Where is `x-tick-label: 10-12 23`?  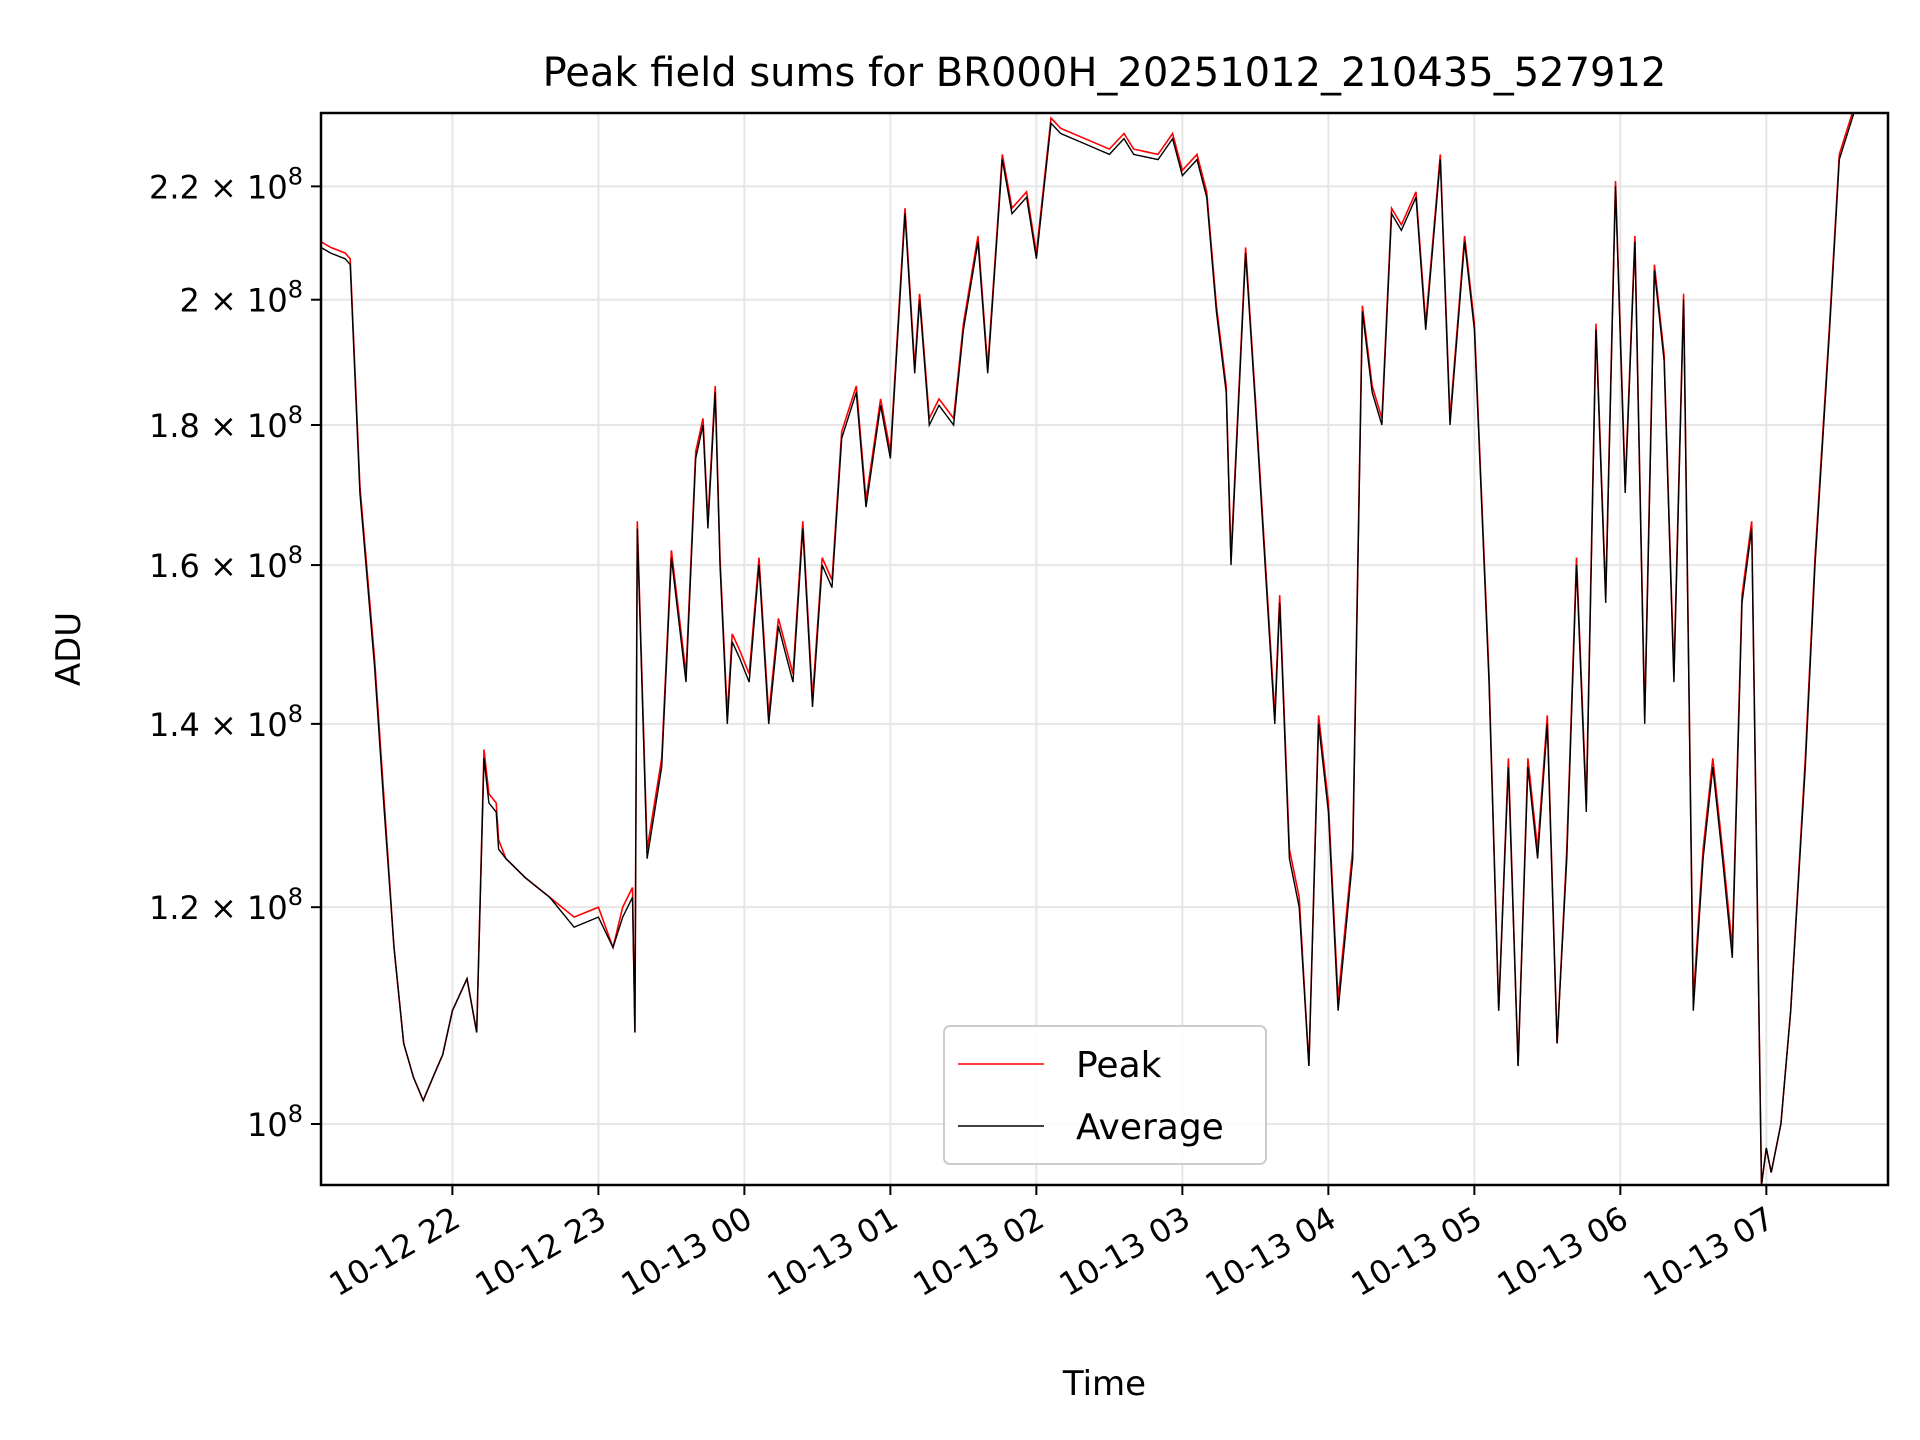
x-tick-label: 10-12 23 is located at coordinates (541, 1251).